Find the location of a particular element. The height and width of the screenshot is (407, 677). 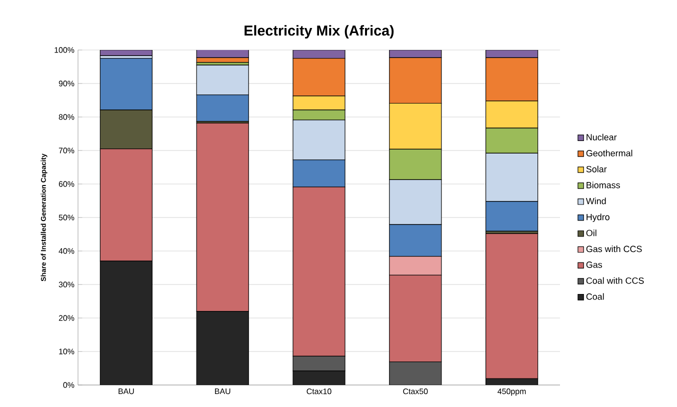

legend-label: Oil is located at coordinates (591, 233).